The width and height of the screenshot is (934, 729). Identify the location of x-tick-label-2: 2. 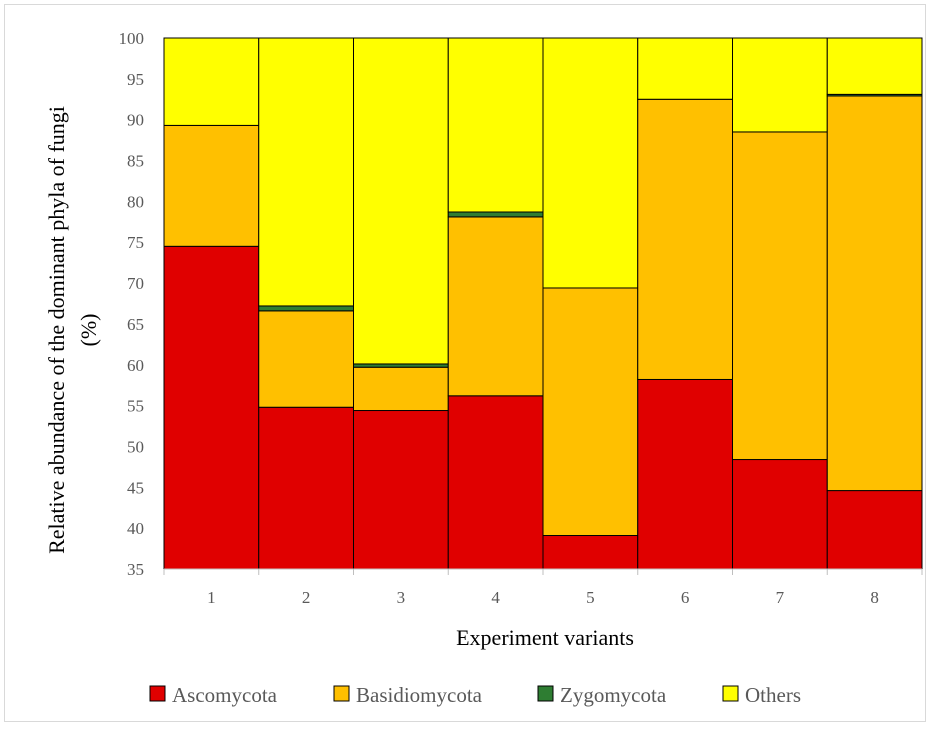
(306, 597).